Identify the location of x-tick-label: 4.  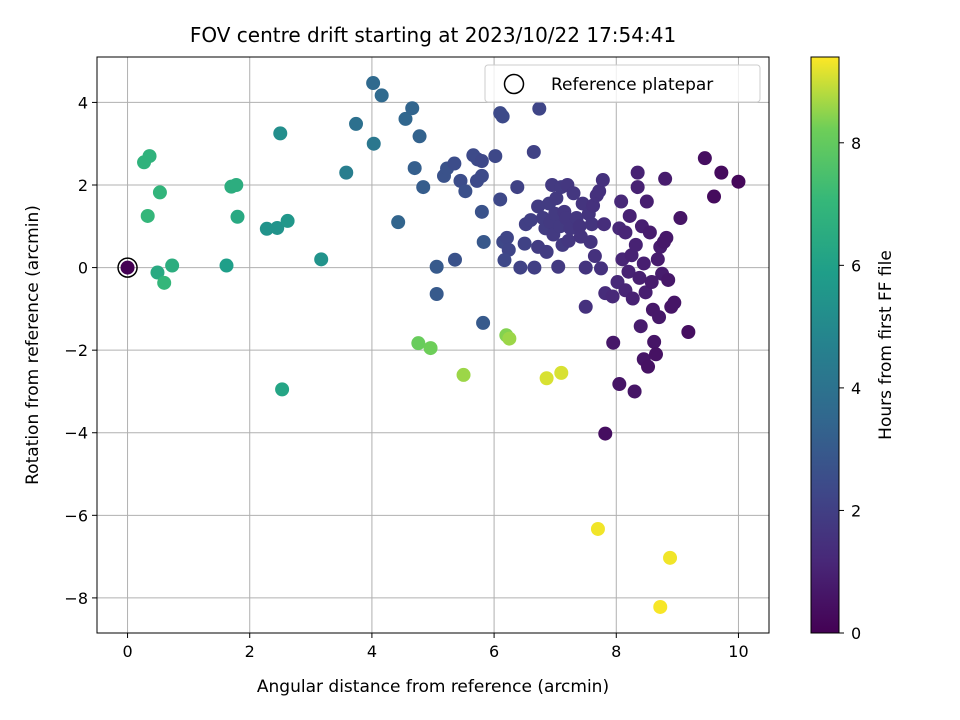
(372, 651).